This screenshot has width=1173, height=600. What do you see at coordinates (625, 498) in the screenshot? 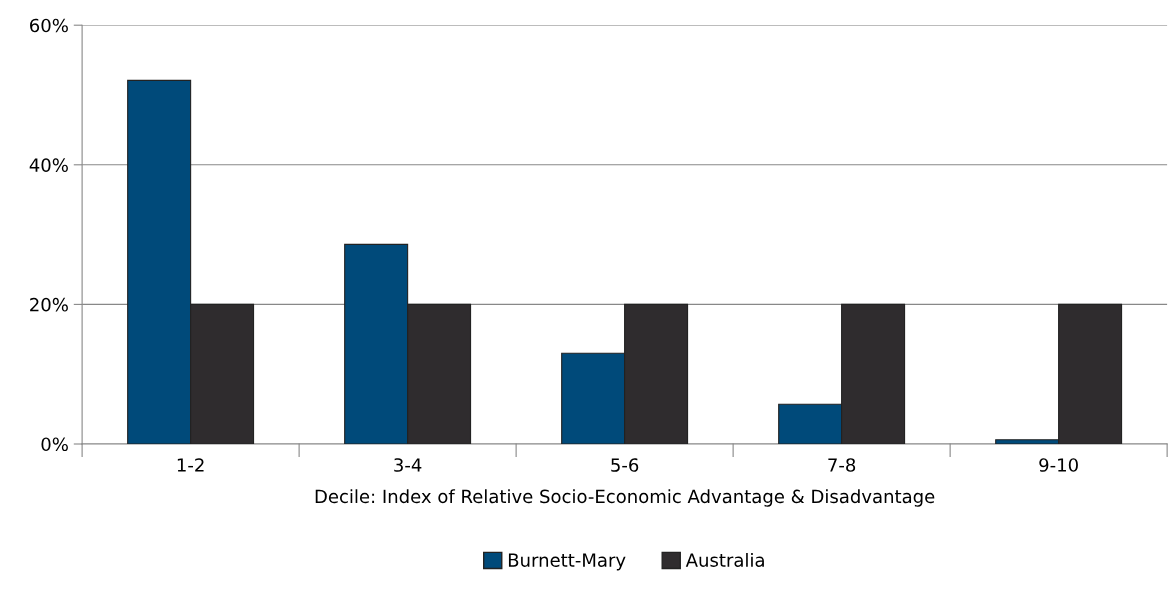
I see `x-axis-title: Decile: Index of Relative Socio-Economic Advantage & Disadvantage` at bounding box center [625, 498].